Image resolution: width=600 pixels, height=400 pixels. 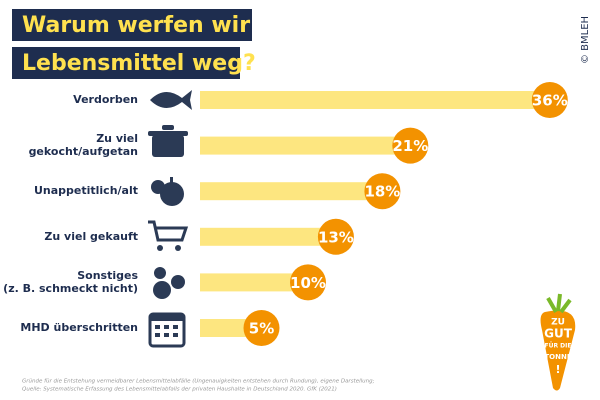 I want to click on category-label: Unappetitlich/alt, so click(x=86, y=190).